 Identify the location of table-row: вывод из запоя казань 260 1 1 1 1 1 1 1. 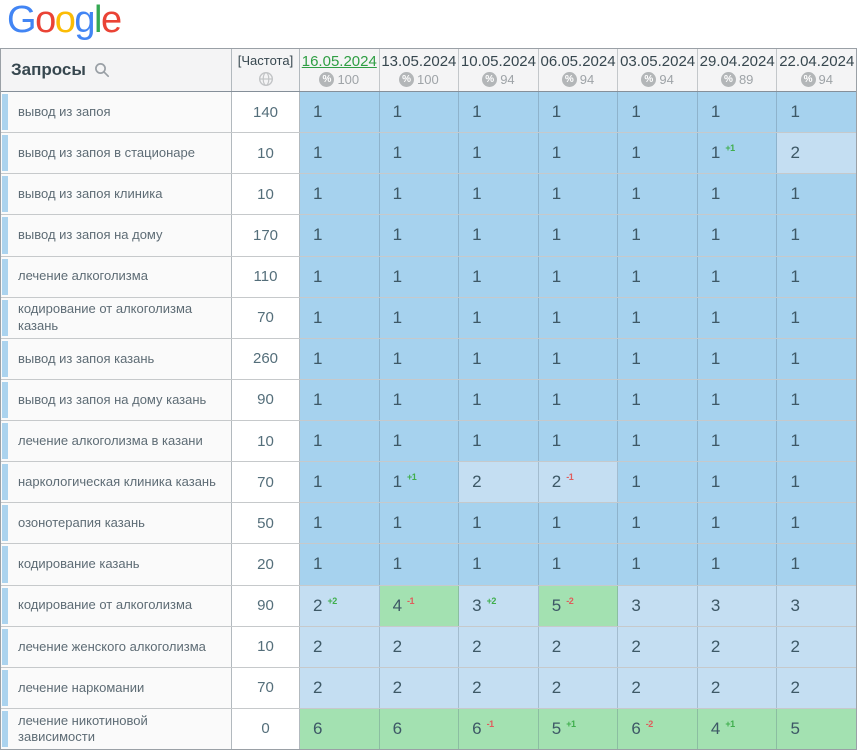
(429, 359).